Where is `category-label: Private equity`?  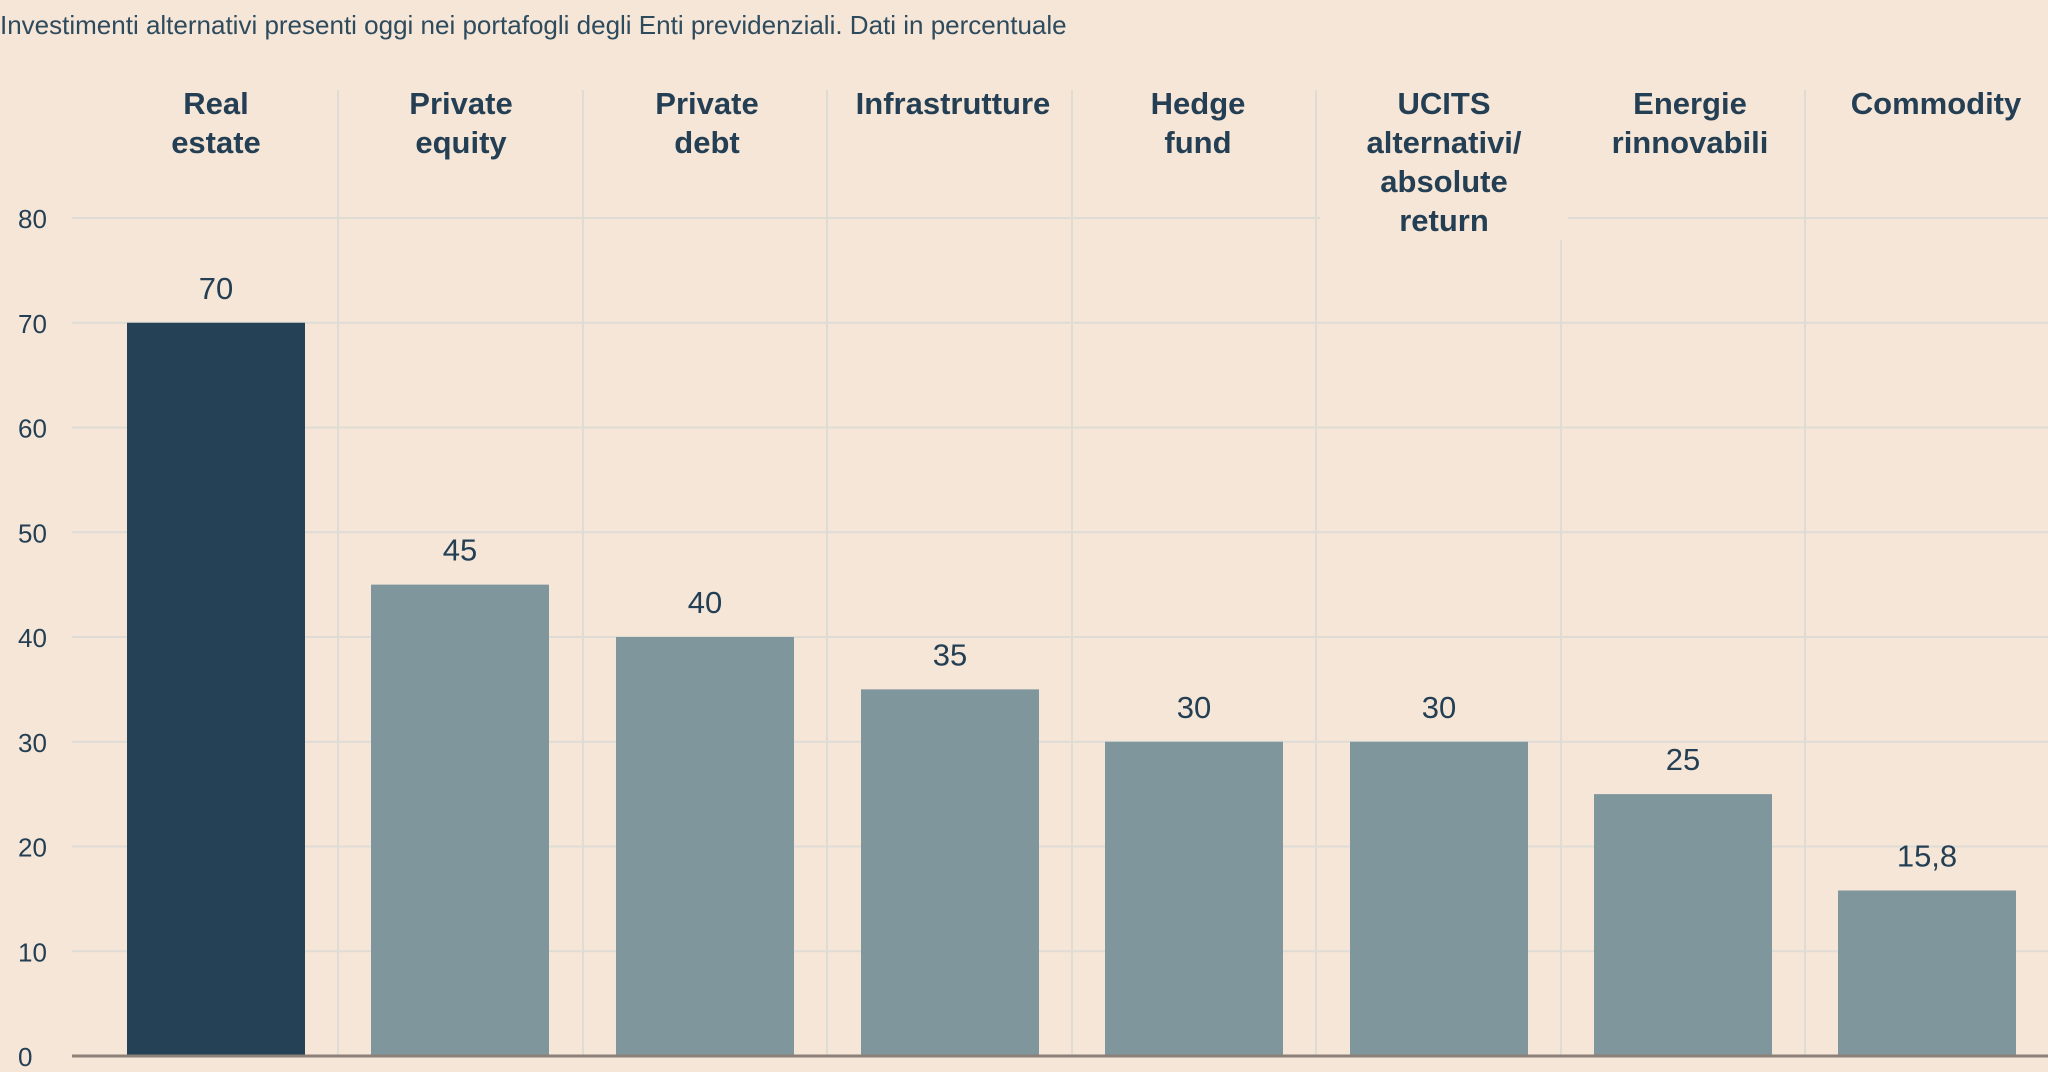 category-label: Private equity is located at coordinates (461, 123).